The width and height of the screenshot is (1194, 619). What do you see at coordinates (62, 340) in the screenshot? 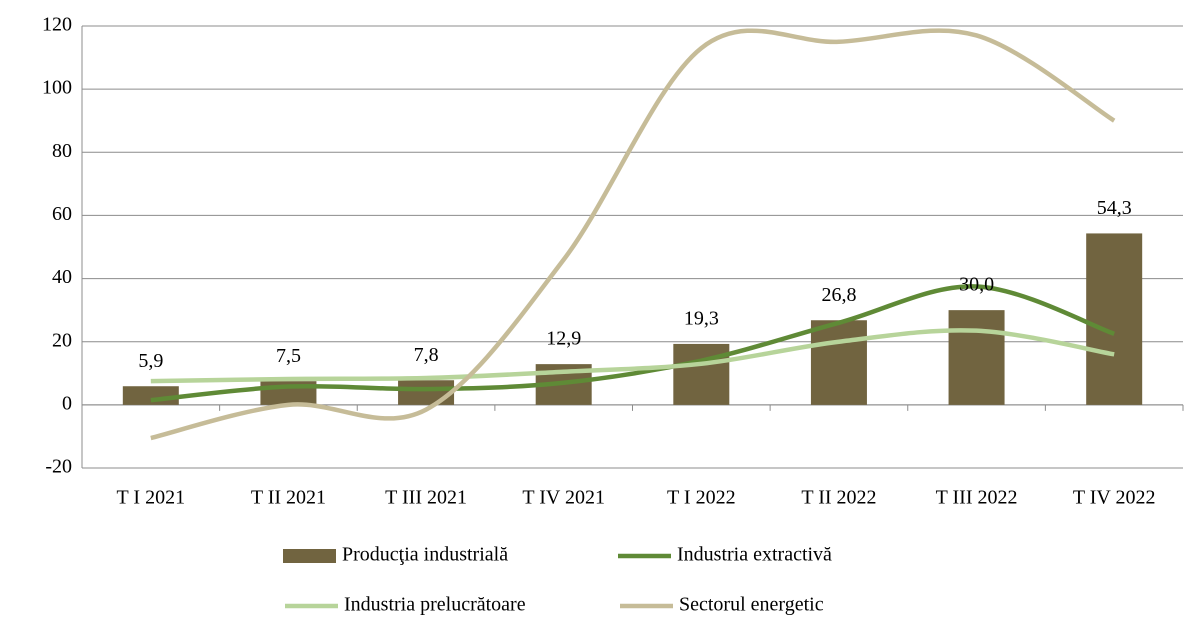
I see `y-tick-label: 20` at bounding box center [62, 340].